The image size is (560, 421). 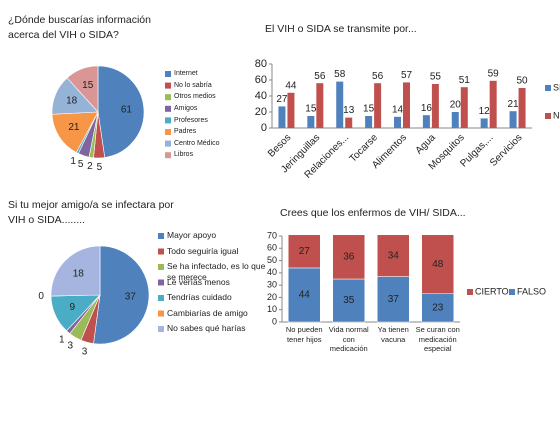 I want to click on y-tick-label: 50, so click(x=272, y=260).